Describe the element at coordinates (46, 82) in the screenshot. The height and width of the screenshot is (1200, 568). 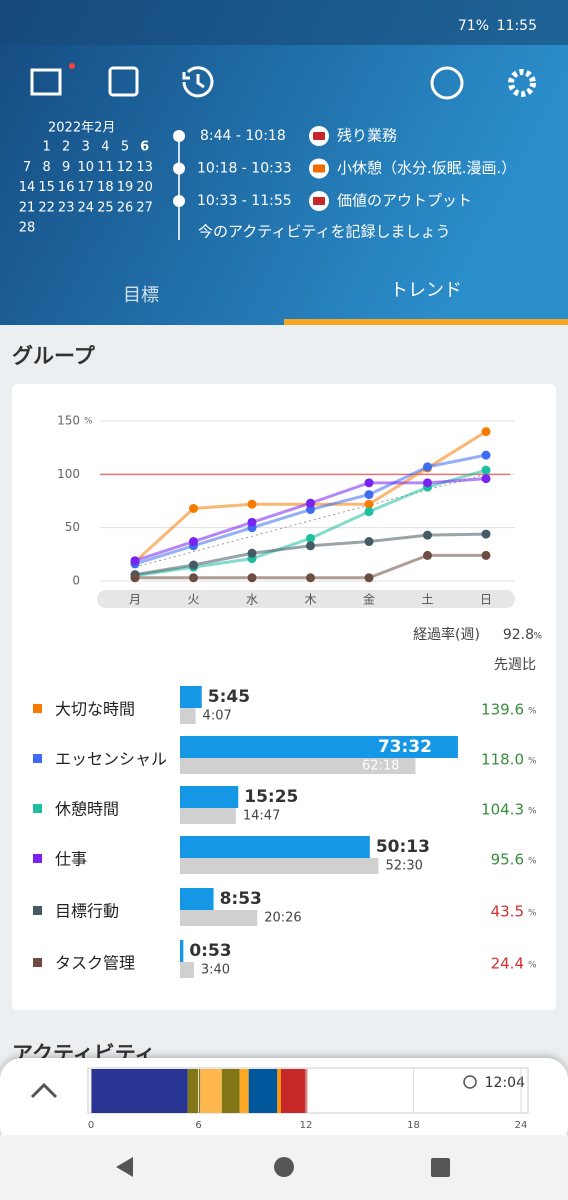
I see `news-icon` at that location.